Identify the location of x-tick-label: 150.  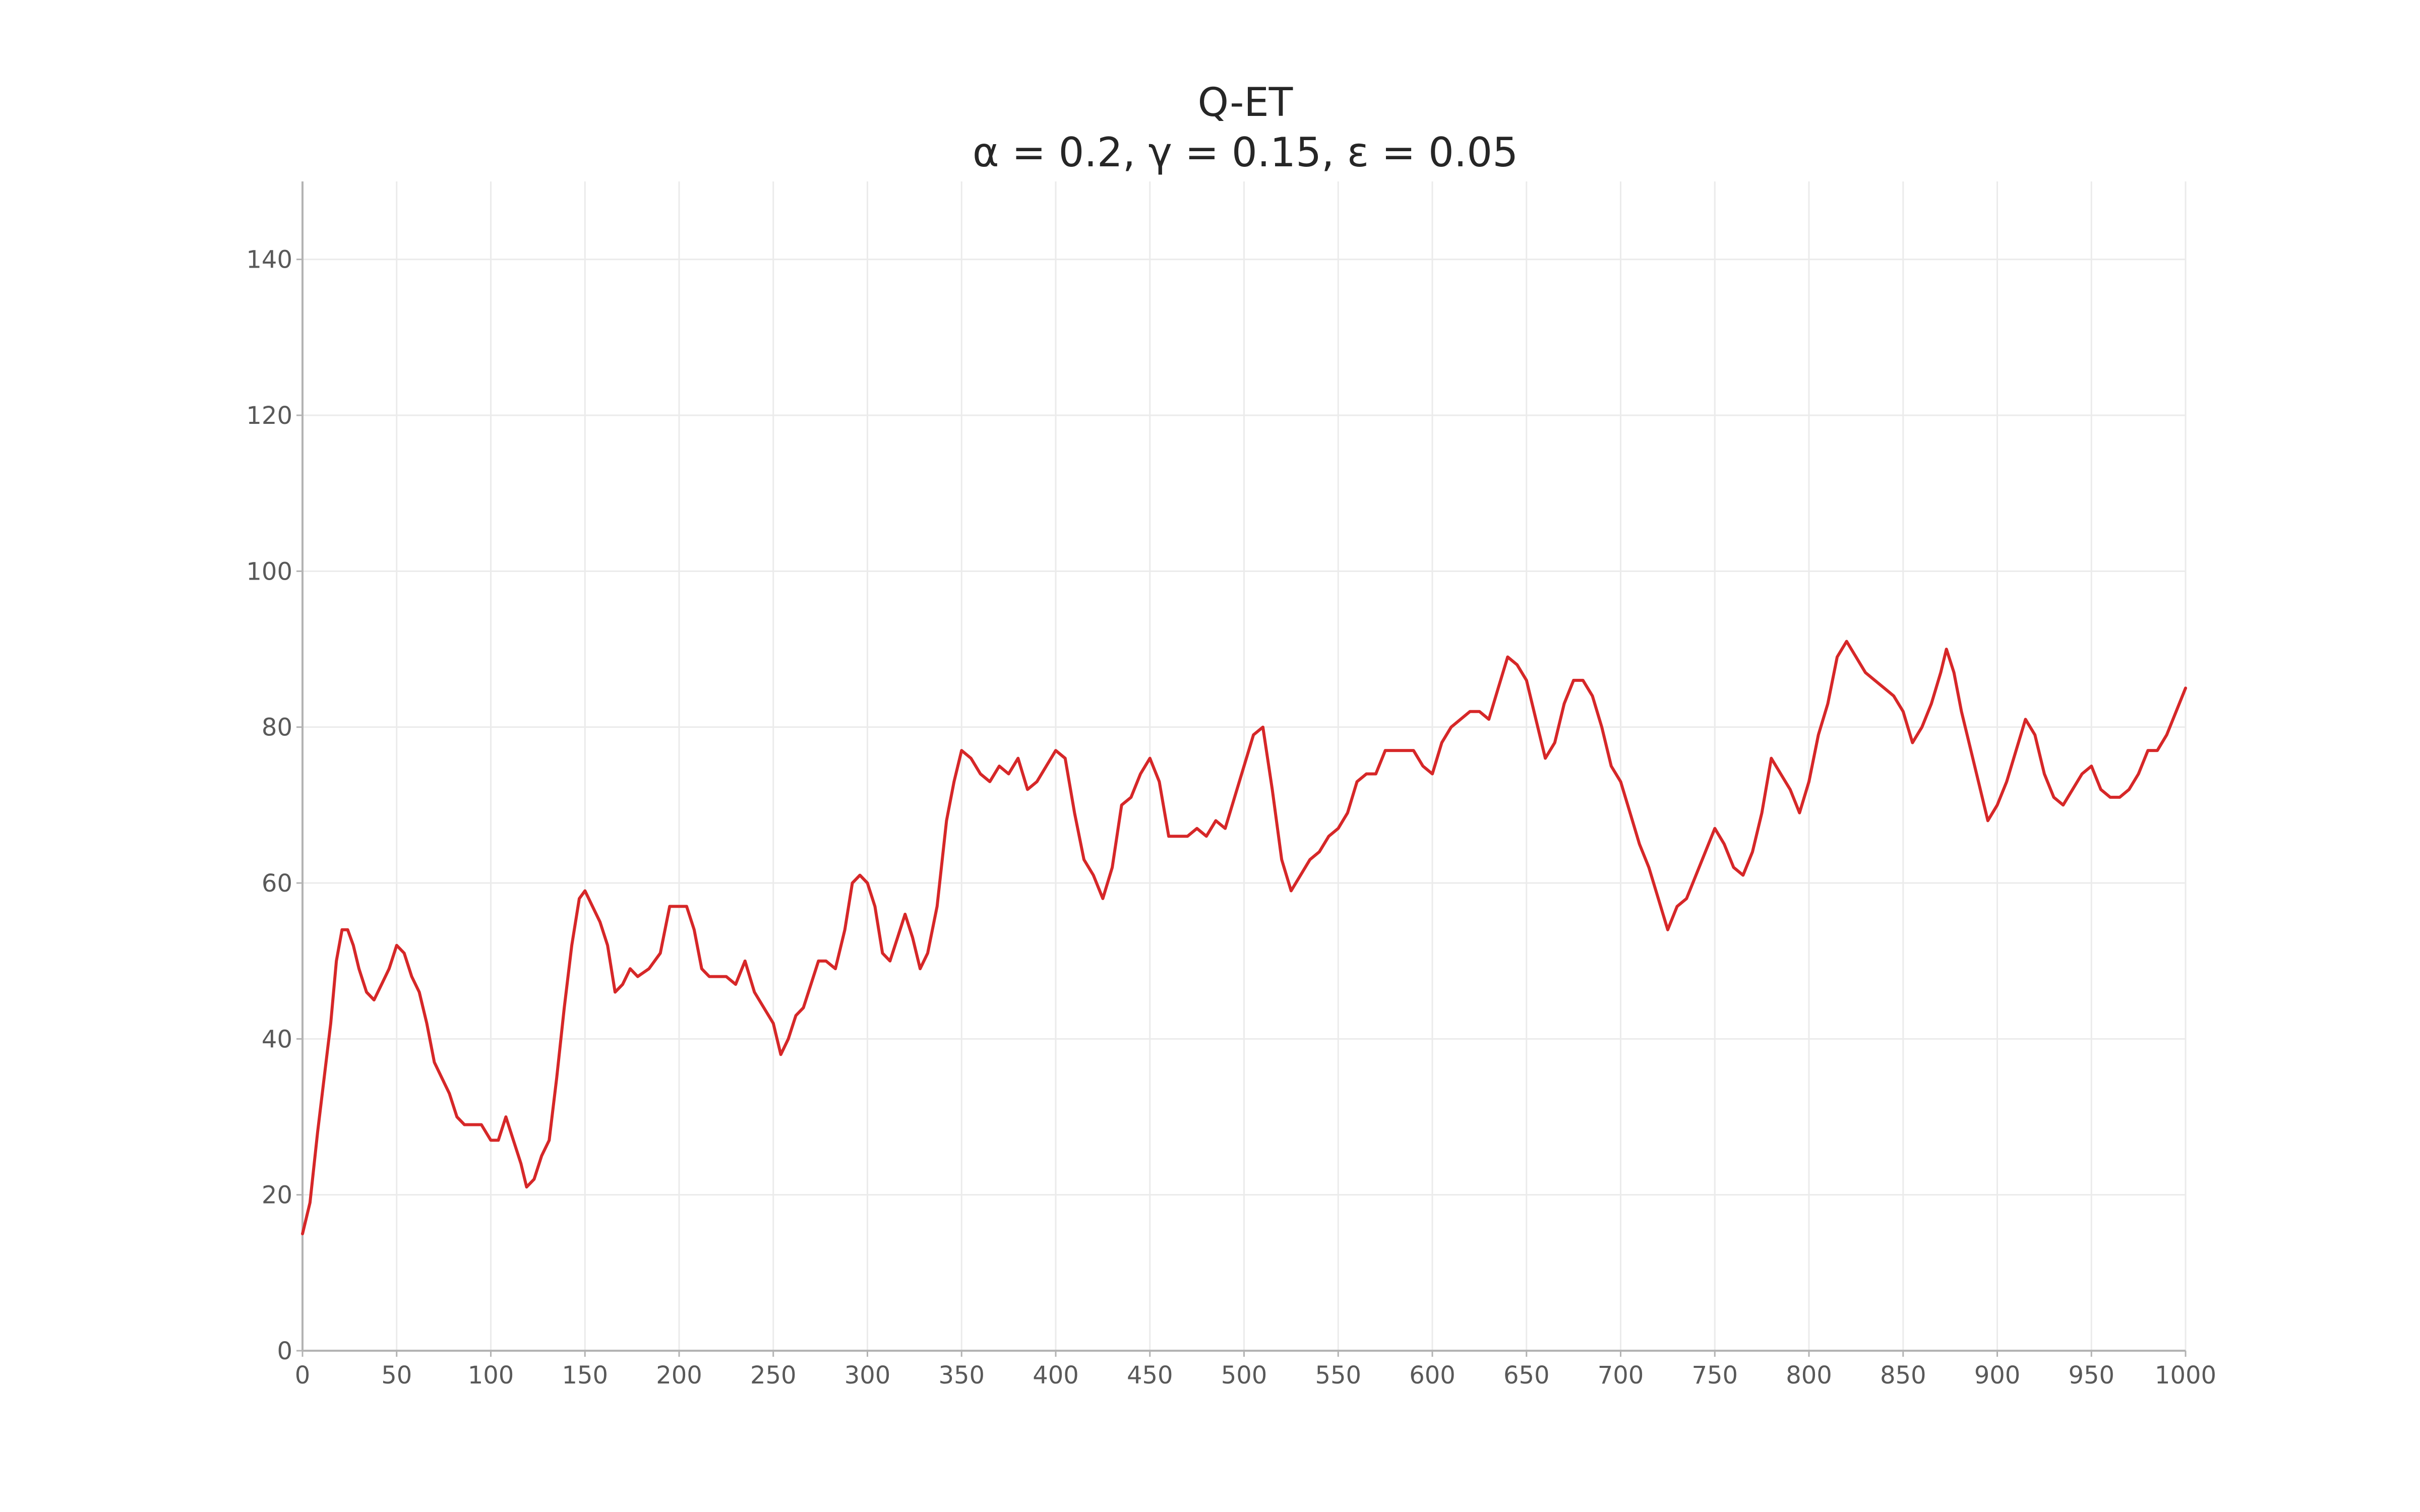
(585, 1376).